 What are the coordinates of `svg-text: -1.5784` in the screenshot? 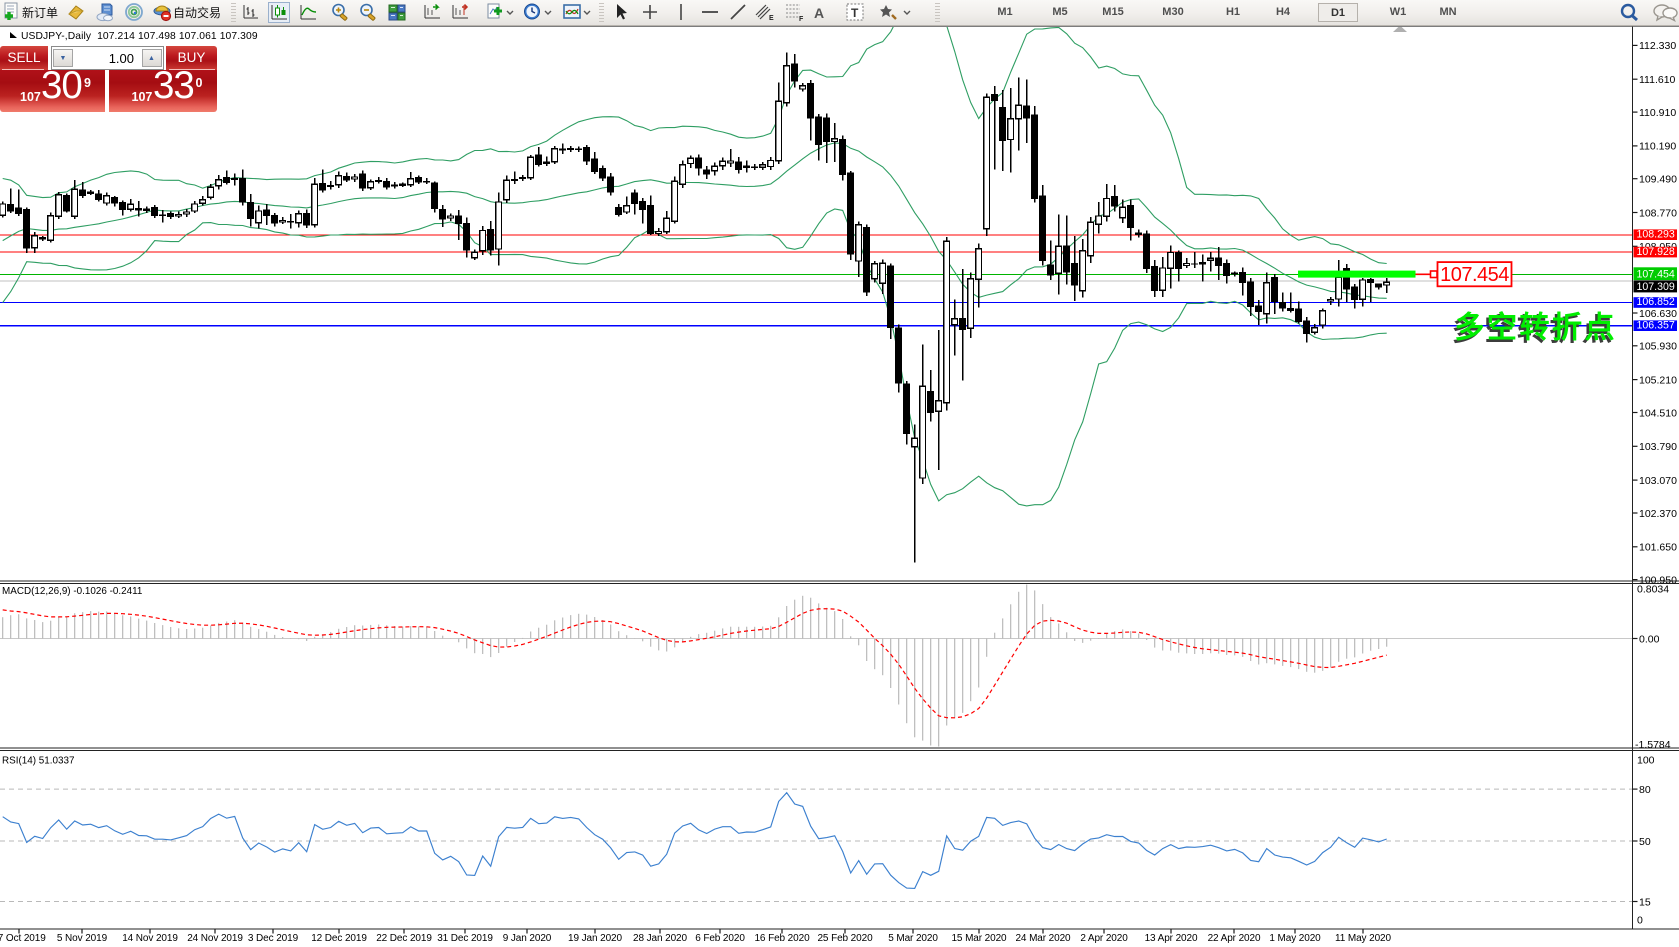 It's located at (1653, 745).